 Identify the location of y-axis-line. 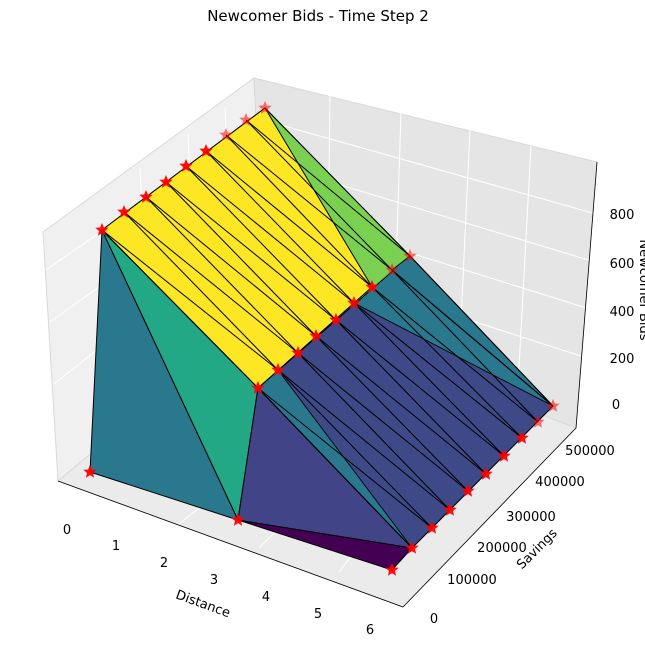
(489, 517).